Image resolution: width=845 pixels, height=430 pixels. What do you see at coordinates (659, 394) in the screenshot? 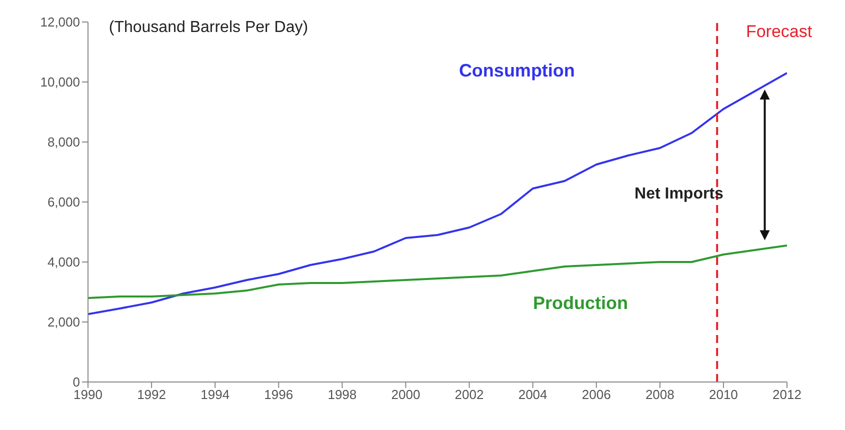
I see `x-tick-label: 2008` at bounding box center [659, 394].